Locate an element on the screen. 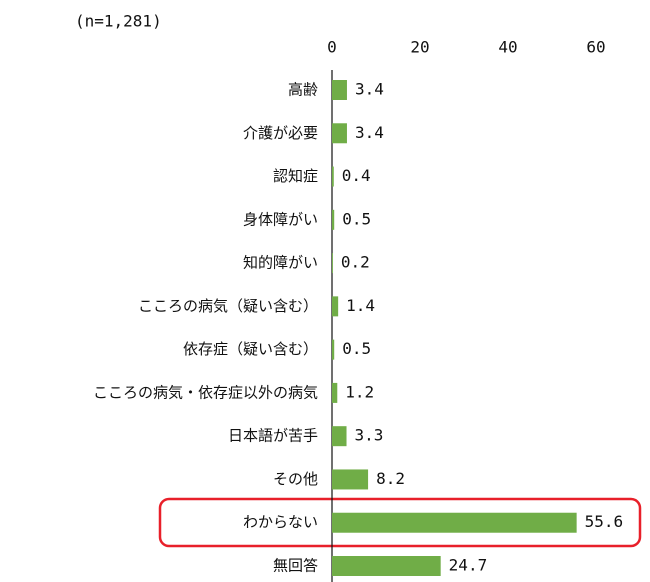 This screenshot has height=582, width=650. y-tick-label: 高齢 is located at coordinates (303, 90).